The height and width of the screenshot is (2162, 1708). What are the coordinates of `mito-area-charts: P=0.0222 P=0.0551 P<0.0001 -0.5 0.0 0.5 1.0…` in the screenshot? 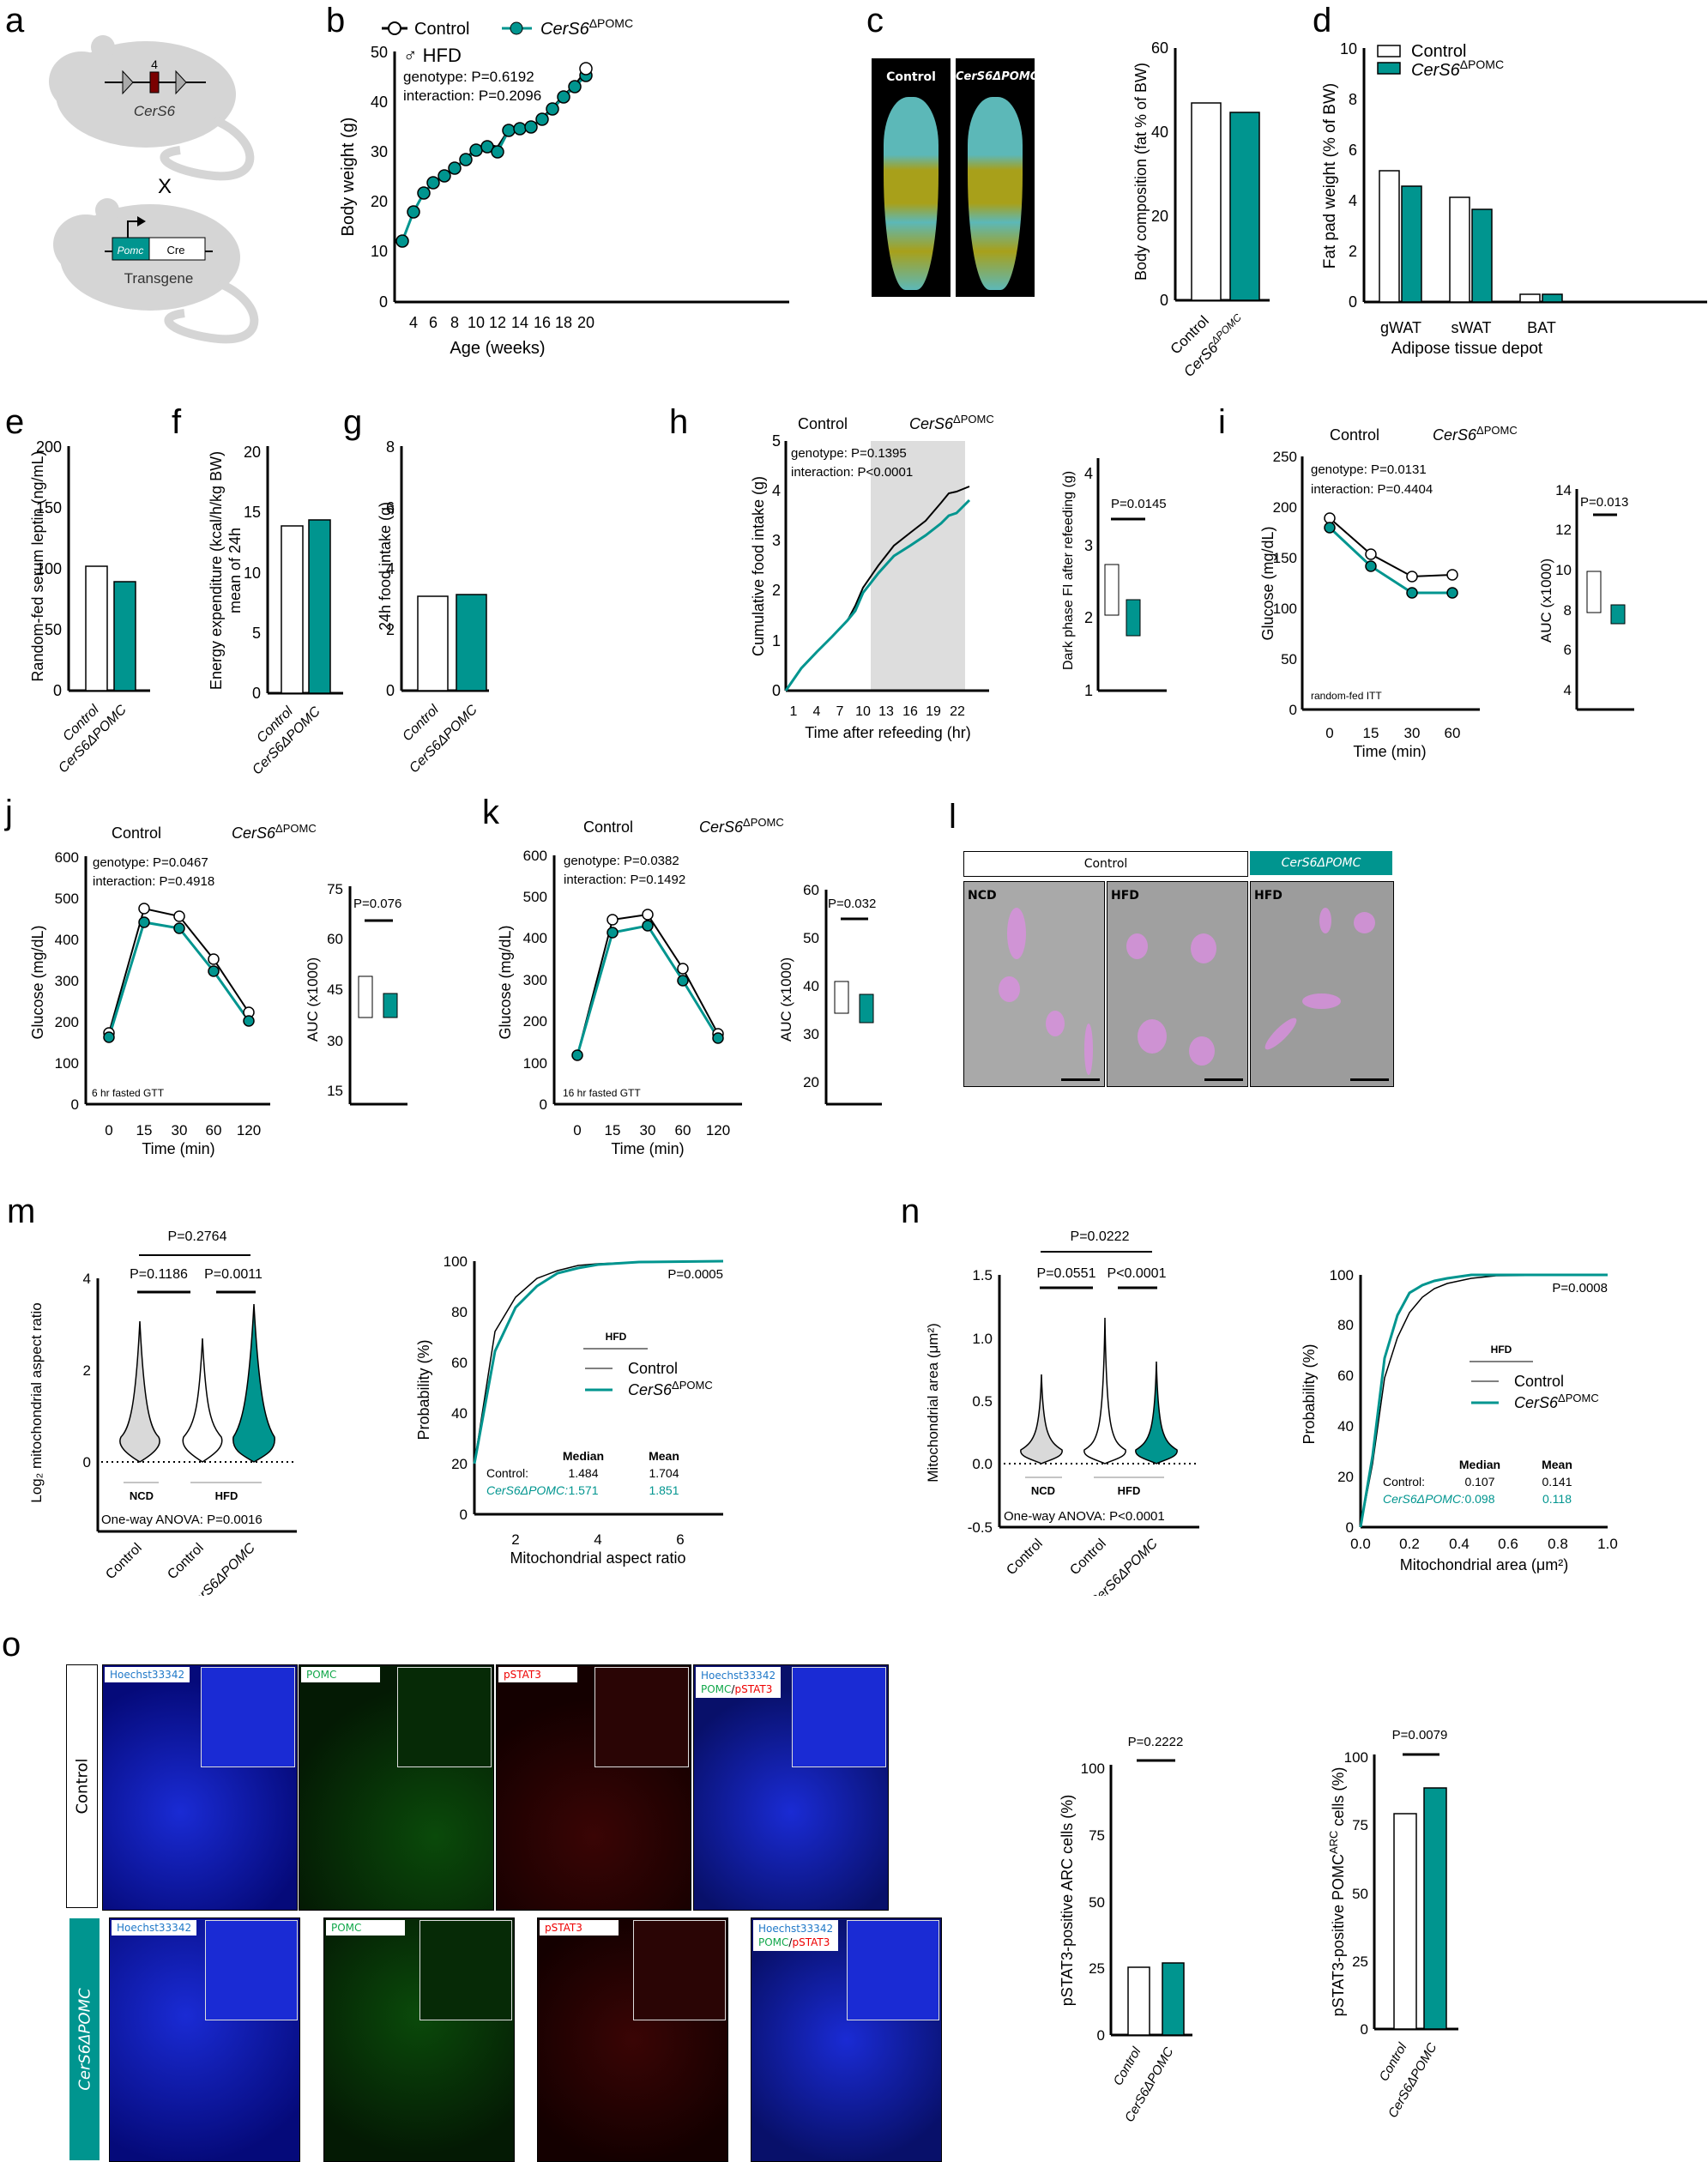 It's located at (1271, 1419).